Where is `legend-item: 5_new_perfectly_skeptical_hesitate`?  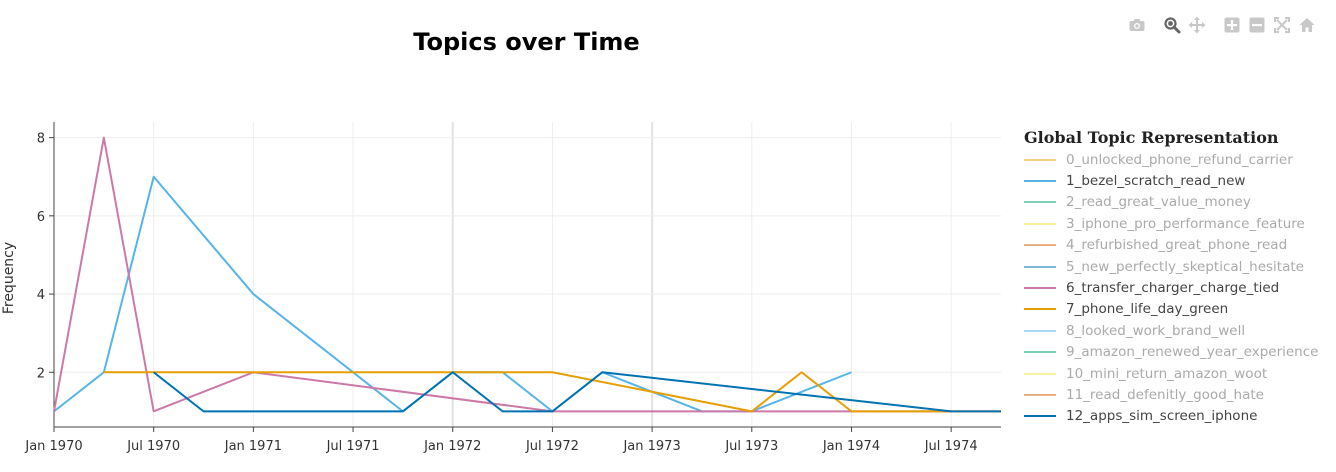
legend-item: 5_new_perfectly_skeptical_hesitate is located at coordinates (1171, 266).